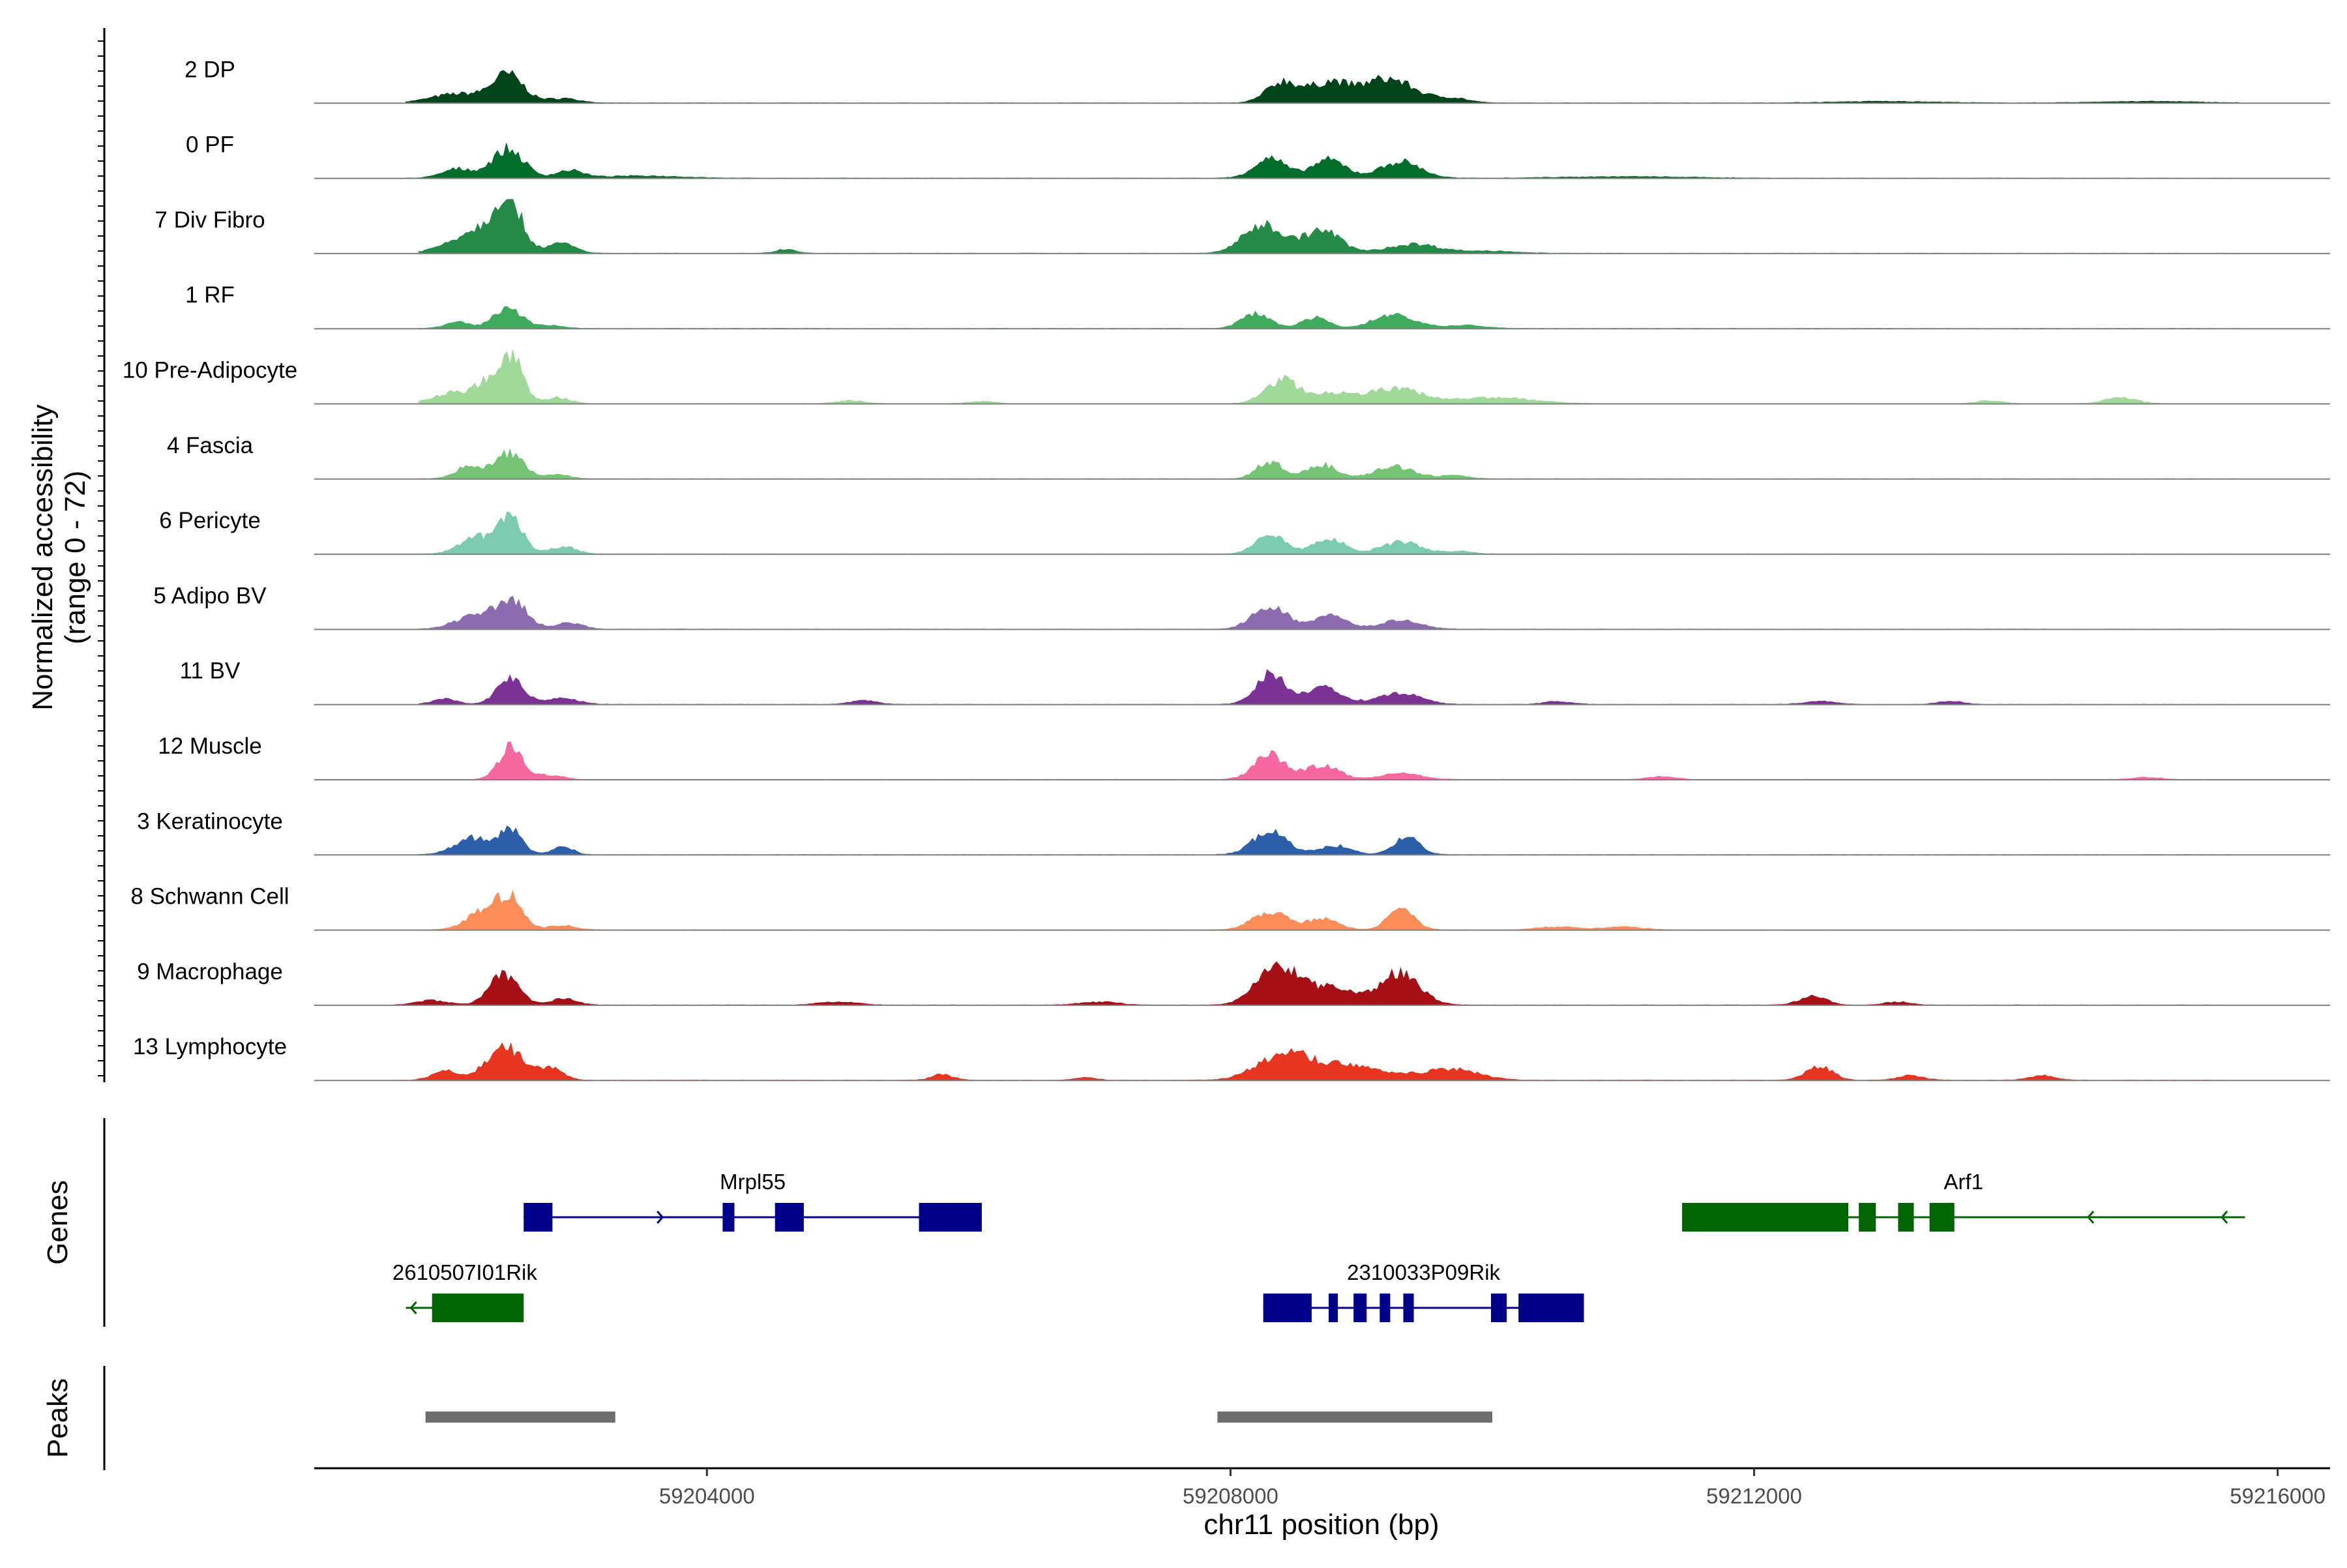 The width and height of the screenshot is (2347, 1568). What do you see at coordinates (753, 1201) in the screenshot?
I see `gene-mrpl55: Mrpl55` at bounding box center [753, 1201].